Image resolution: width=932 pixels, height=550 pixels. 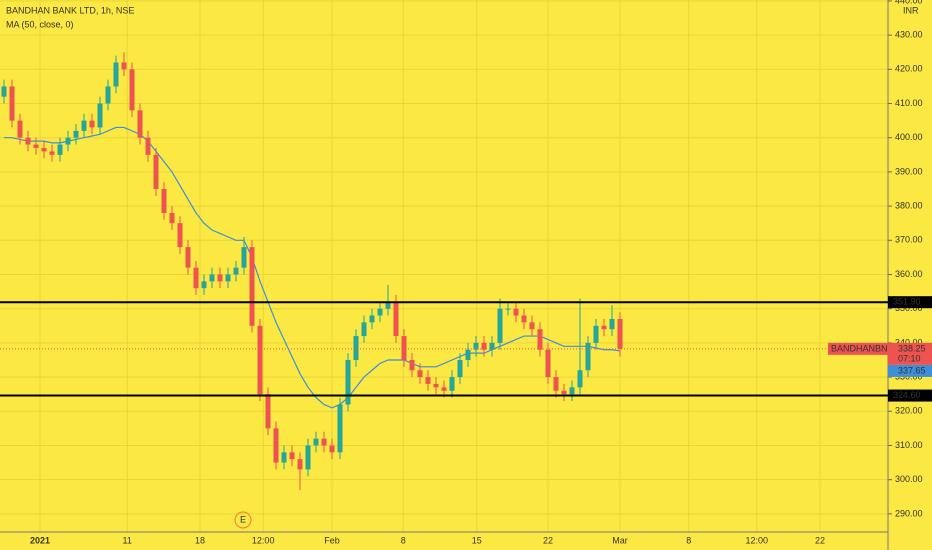 I want to click on x-tick-label: 2021, so click(x=40, y=540).